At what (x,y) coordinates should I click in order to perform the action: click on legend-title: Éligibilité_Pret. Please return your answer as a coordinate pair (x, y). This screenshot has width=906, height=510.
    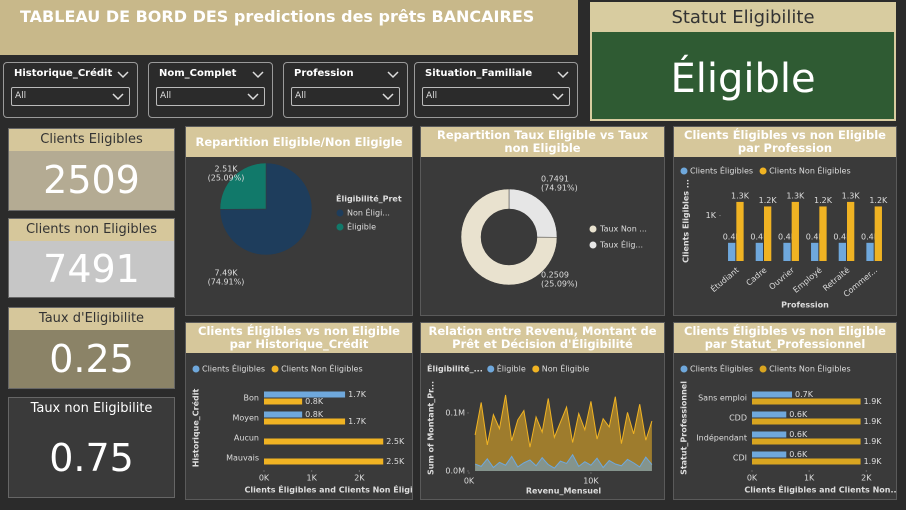
    Looking at the image, I should click on (369, 198).